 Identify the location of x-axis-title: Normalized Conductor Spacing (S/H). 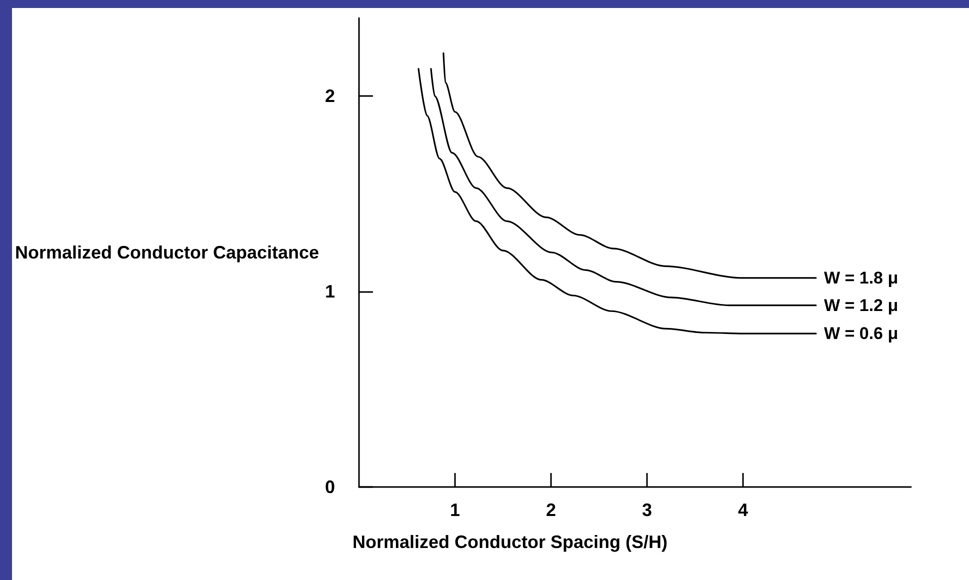
(510, 542).